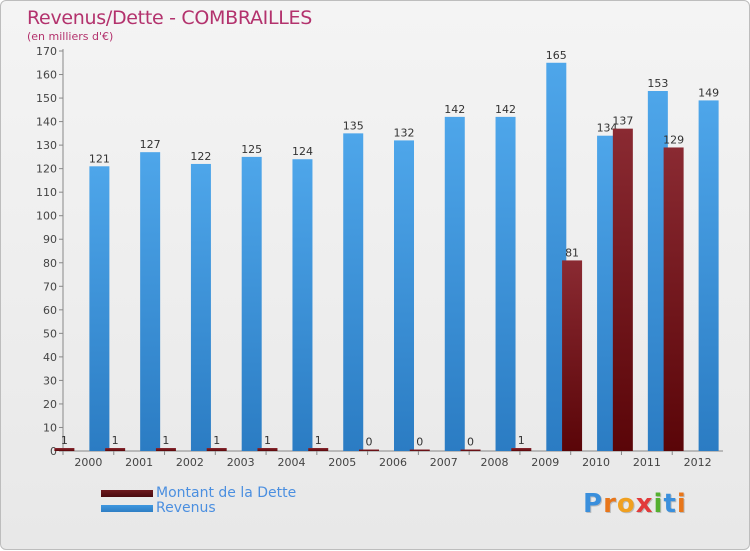 This screenshot has width=750, height=551. I want to click on legend-label-revenus: Revenus, so click(186, 508).